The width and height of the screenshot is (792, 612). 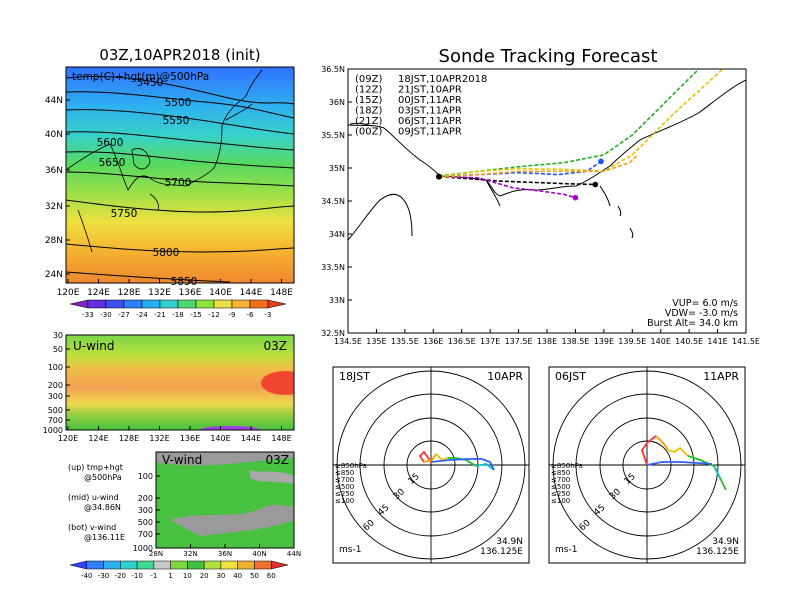 What do you see at coordinates (692, 323) in the screenshot?
I see `track-param: Burst Alt= 34.0 km` at bounding box center [692, 323].